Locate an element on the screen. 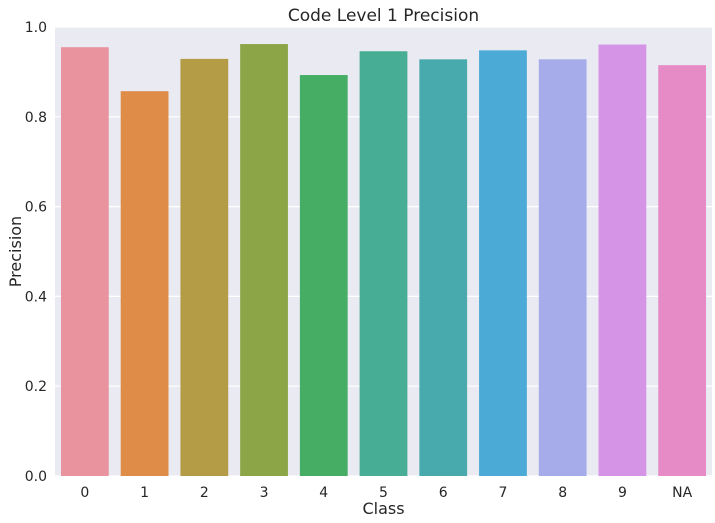 The height and width of the screenshot is (523, 715). y-axis-ticks: 0.0 0.2 0.4 0.6 0.8 1.0 is located at coordinates (36, 252).